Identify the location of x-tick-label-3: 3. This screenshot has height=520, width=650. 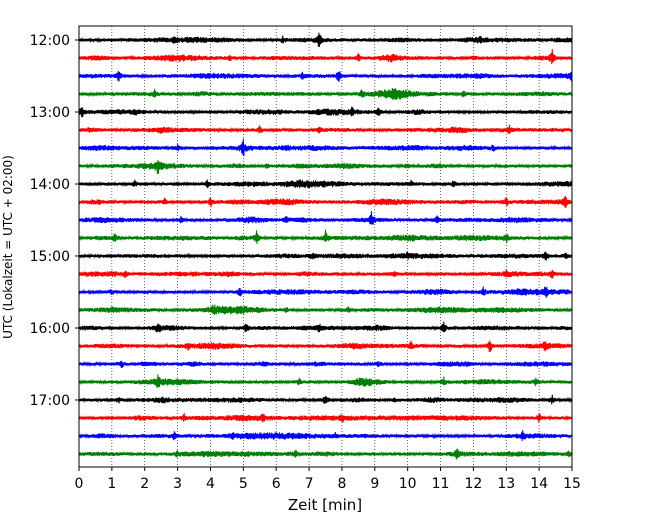
(177, 484).